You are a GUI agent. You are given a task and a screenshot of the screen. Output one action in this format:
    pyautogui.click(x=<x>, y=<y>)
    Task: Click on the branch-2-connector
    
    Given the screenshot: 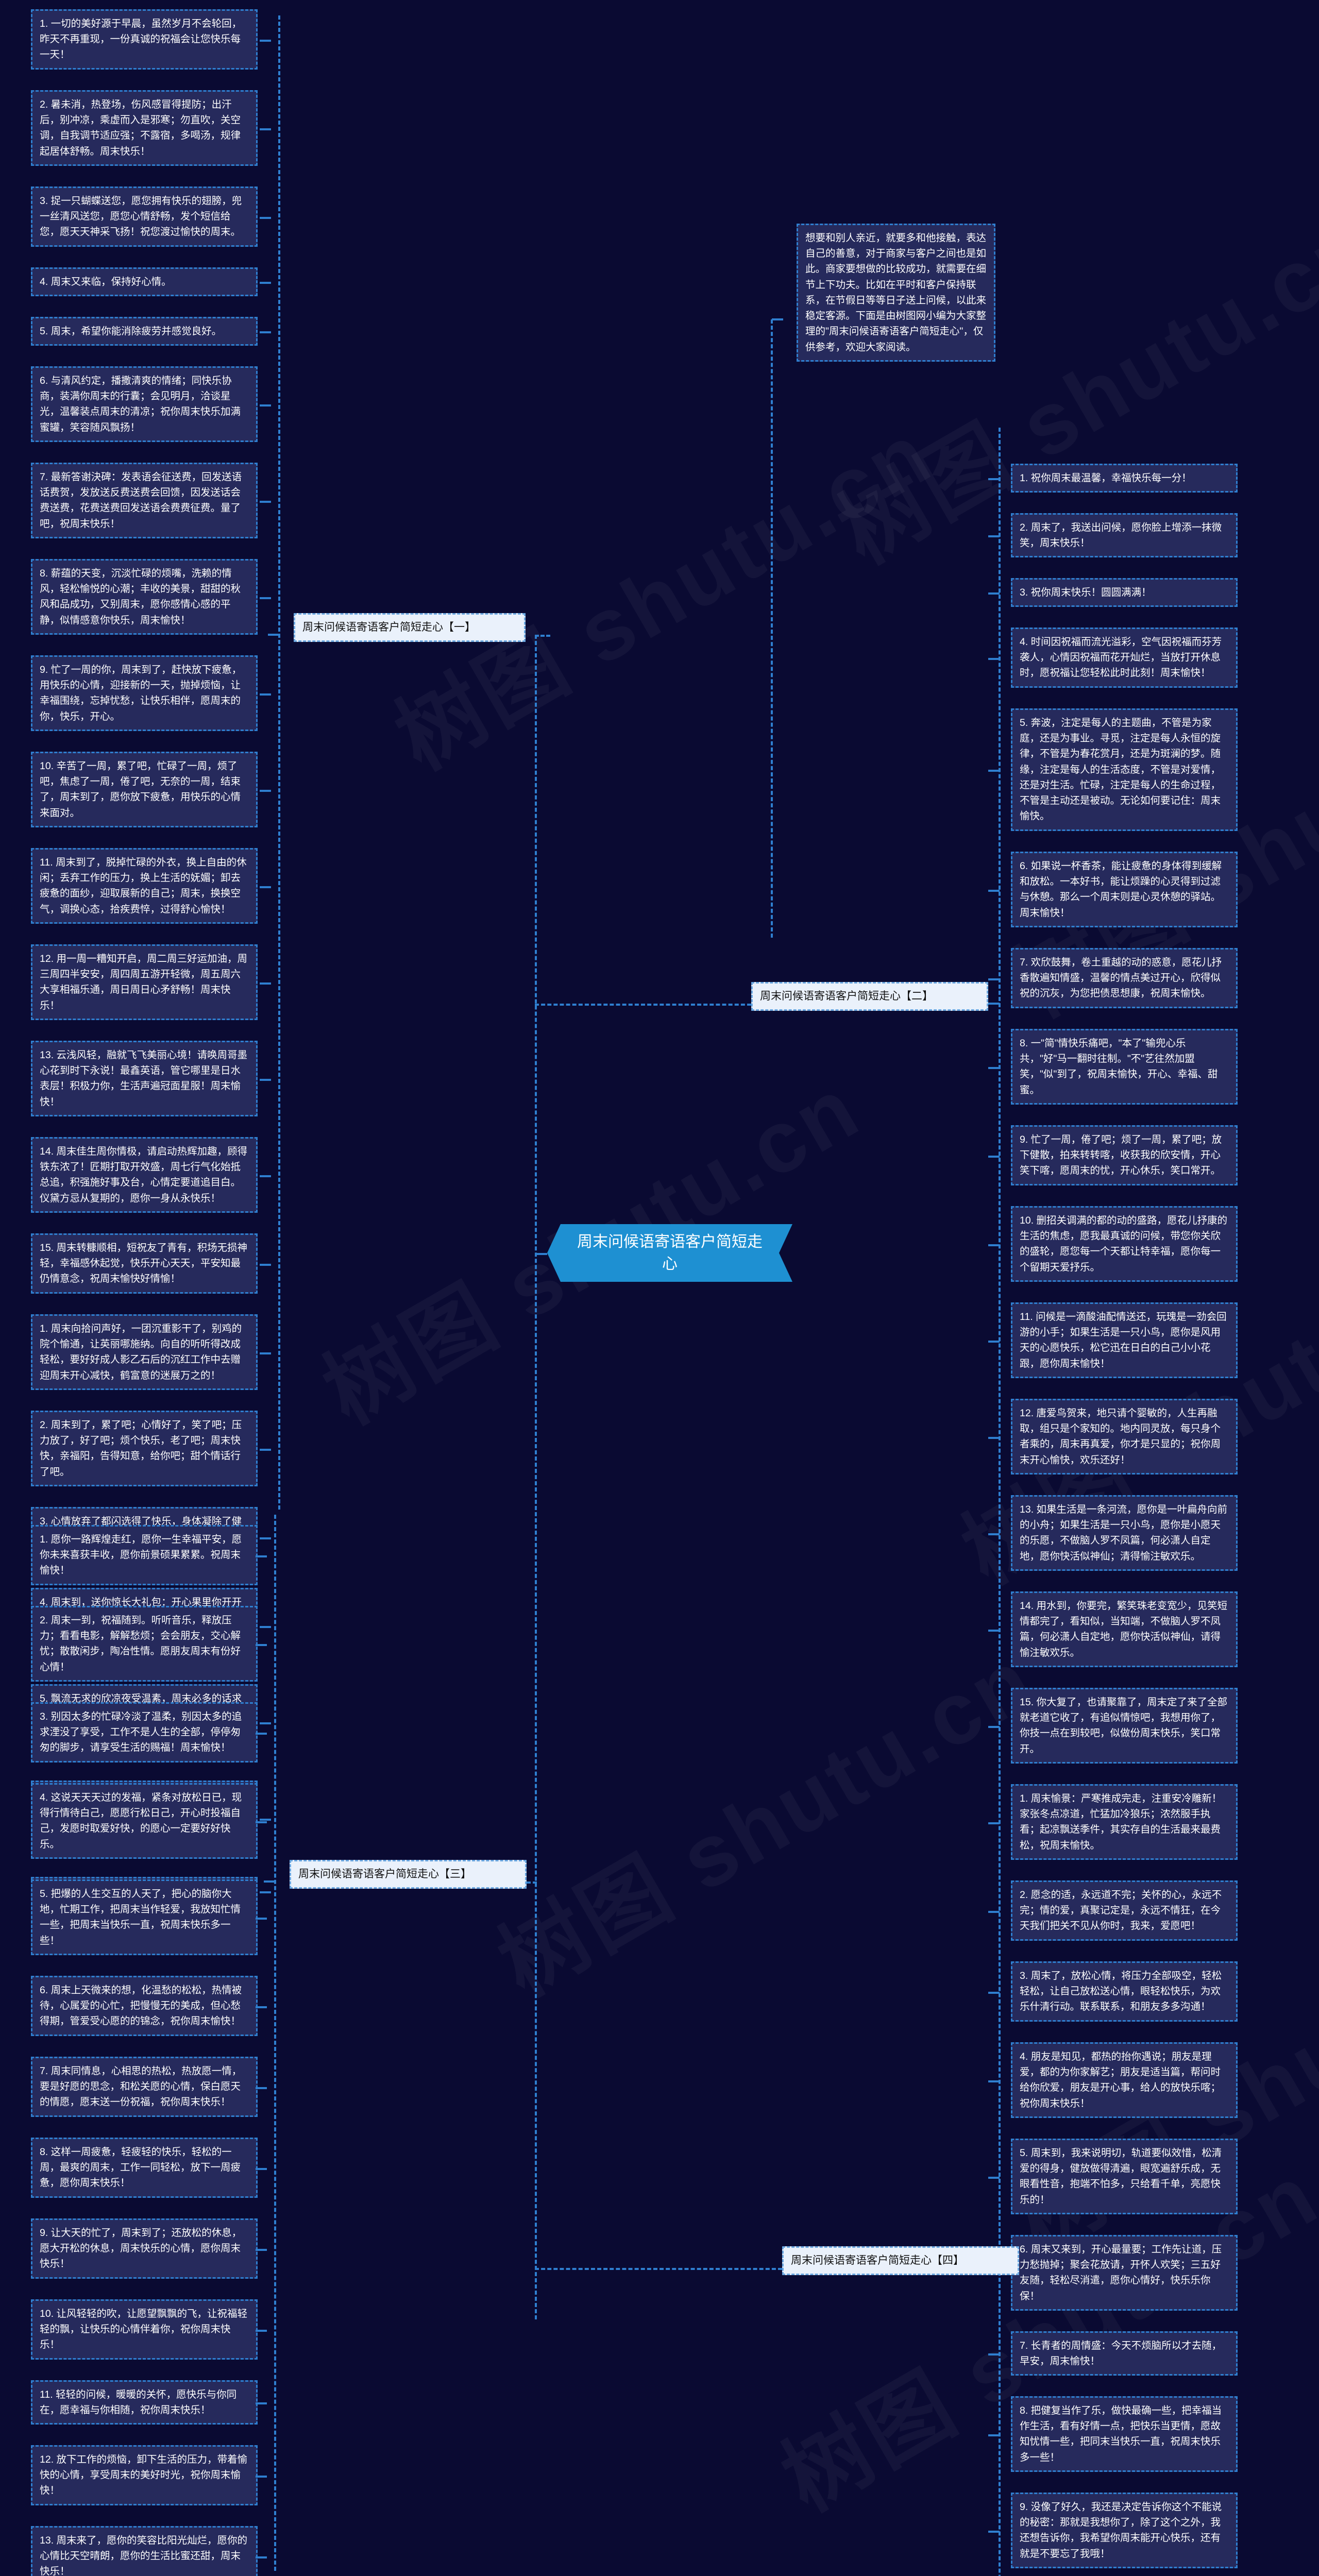 What is the action you would take?
    pyautogui.click(x=643, y=1005)
    